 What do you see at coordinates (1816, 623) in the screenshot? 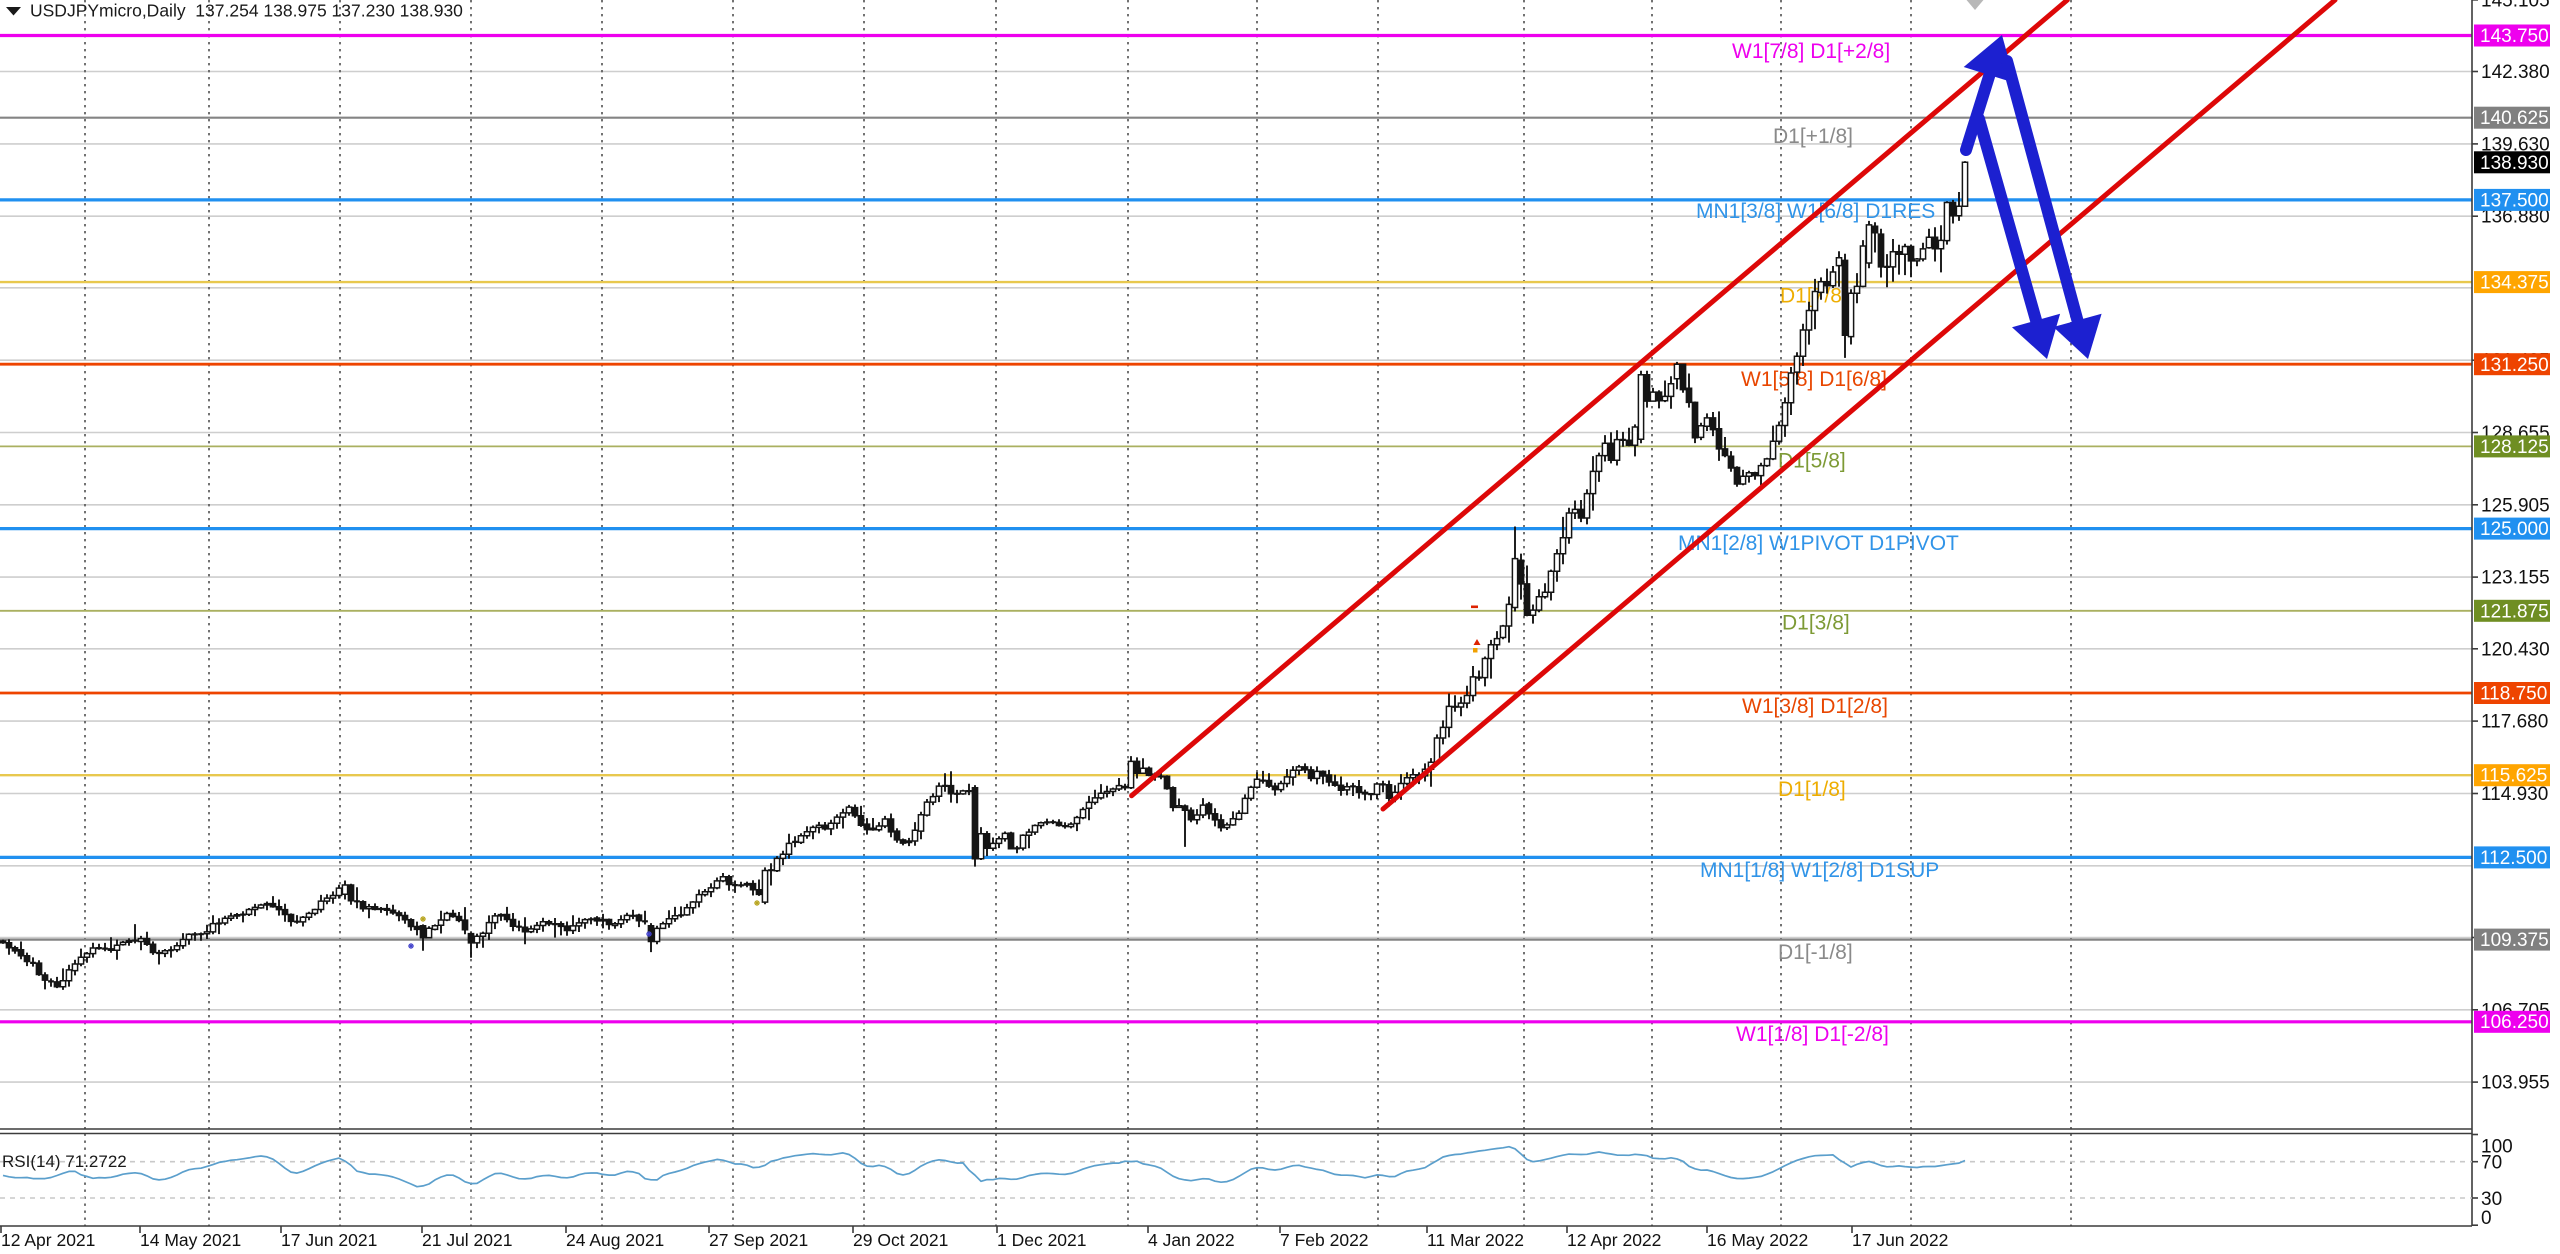
I see `svg-text: D1[3/8]` at bounding box center [1816, 623].